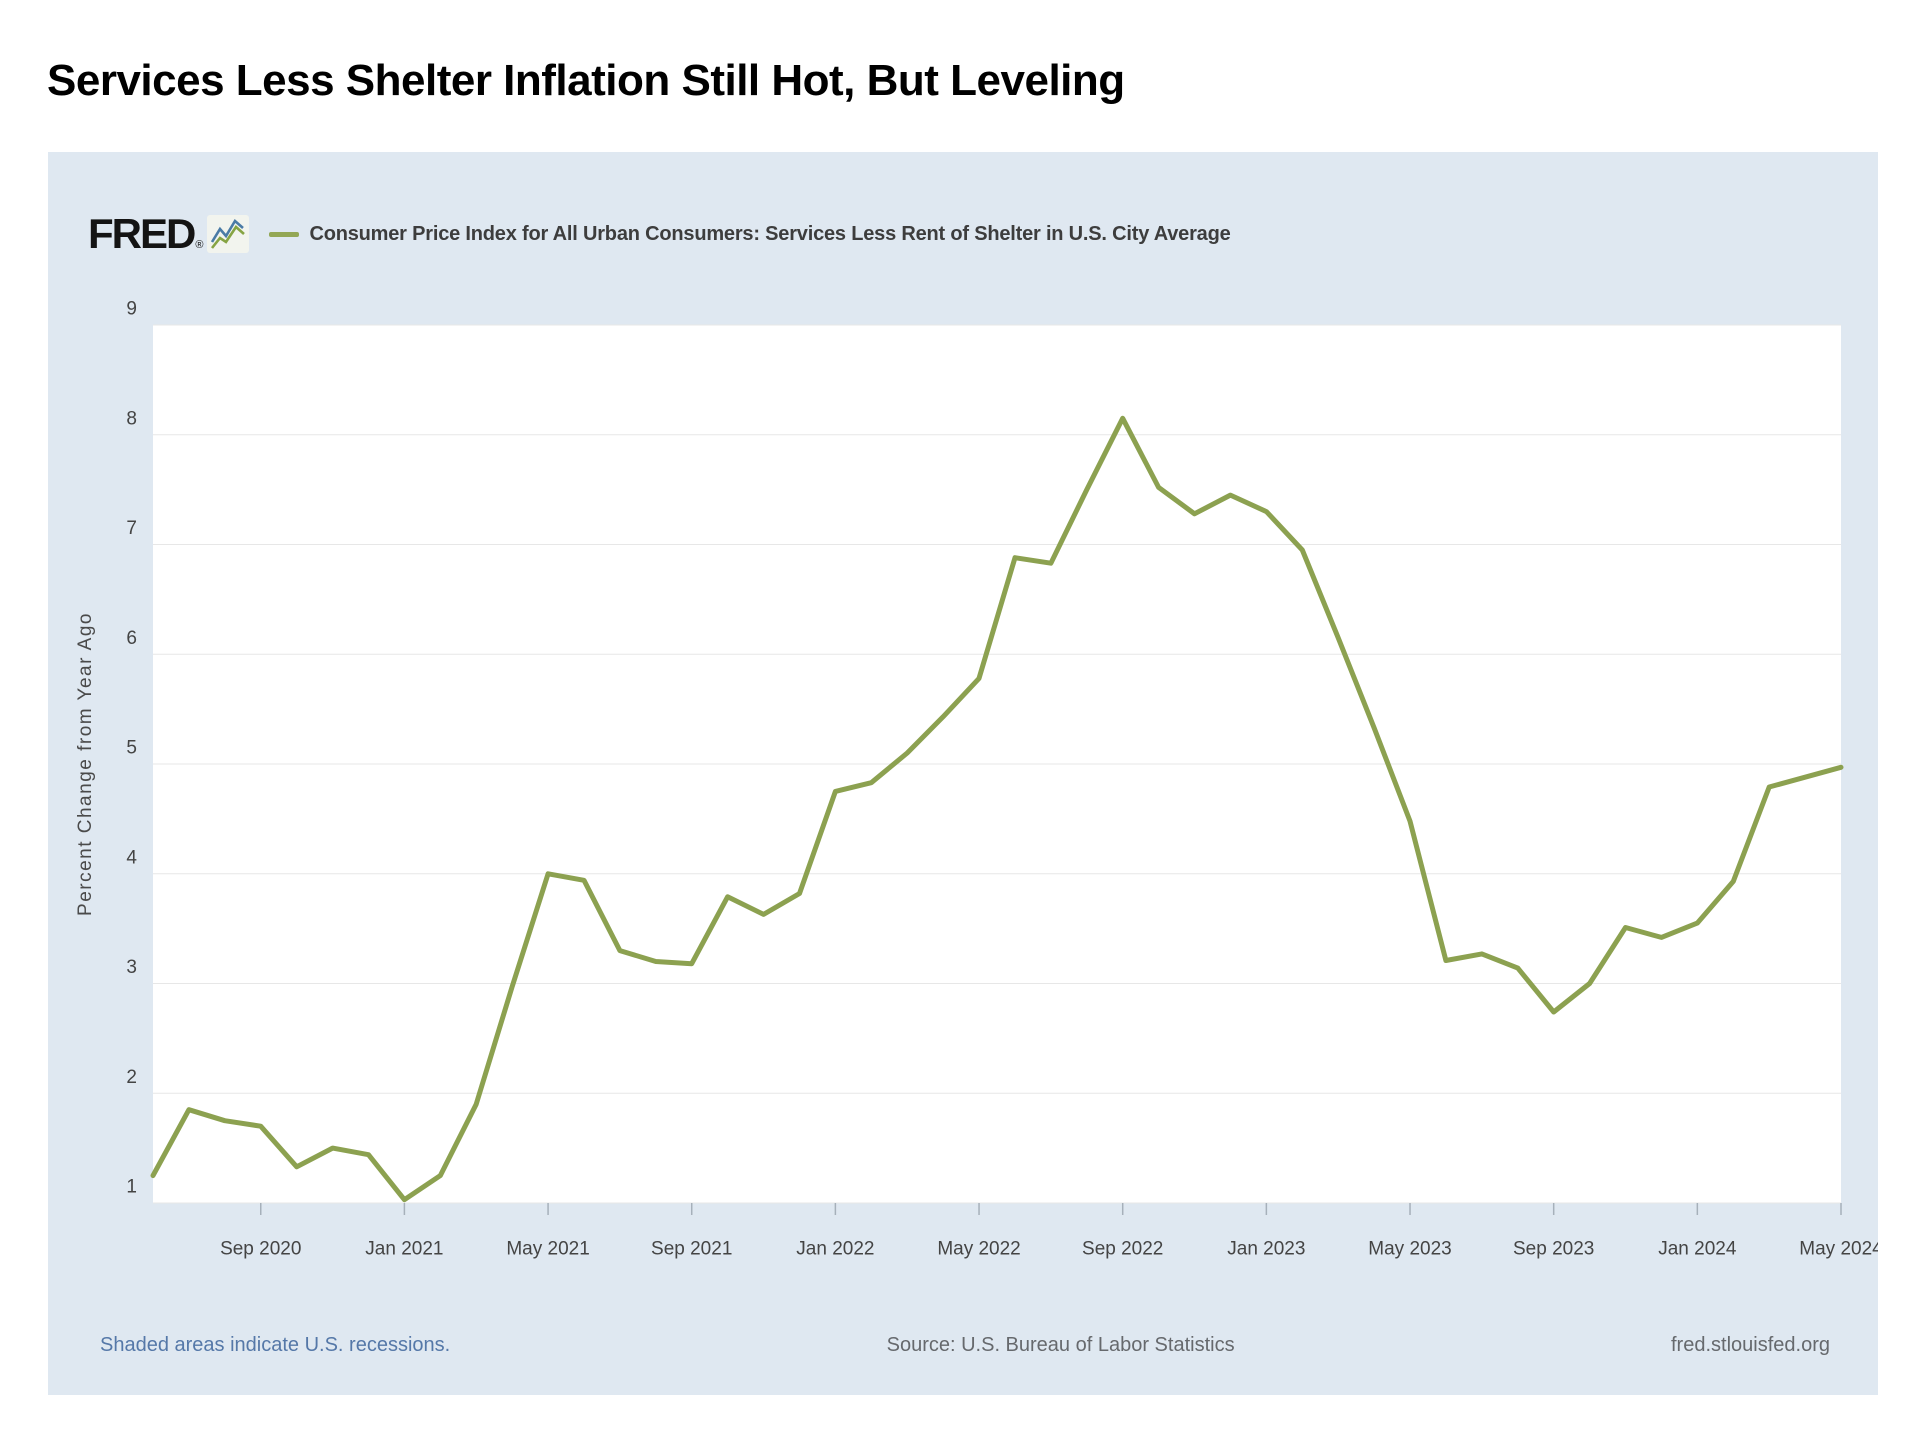  I want to click on y-tick-label: 7, so click(131, 528).